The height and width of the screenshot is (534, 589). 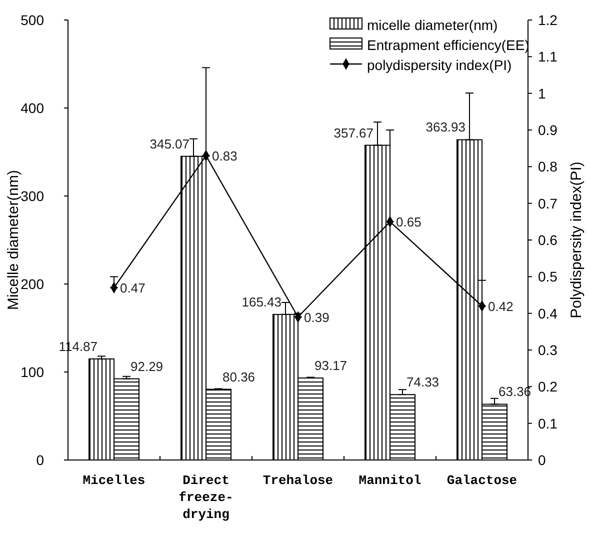 What do you see at coordinates (448, 45) in the screenshot?
I see `legend-label: Entrapment efficiency(EE)` at bounding box center [448, 45].